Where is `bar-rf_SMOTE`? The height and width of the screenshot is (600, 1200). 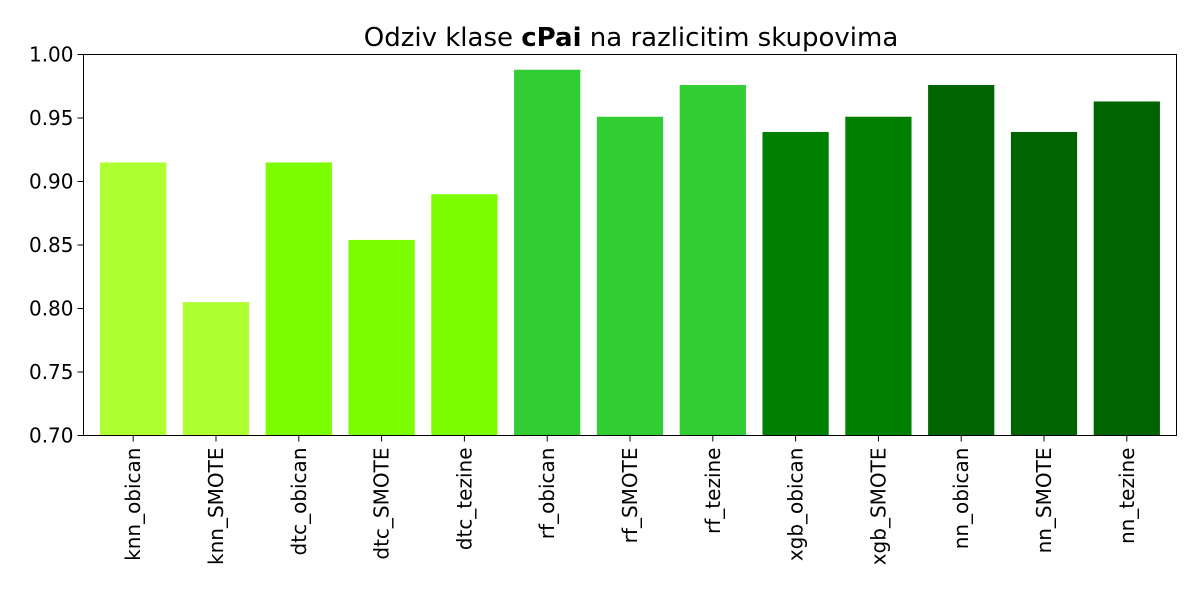 bar-rf_SMOTE is located at coordinates (630, 276).